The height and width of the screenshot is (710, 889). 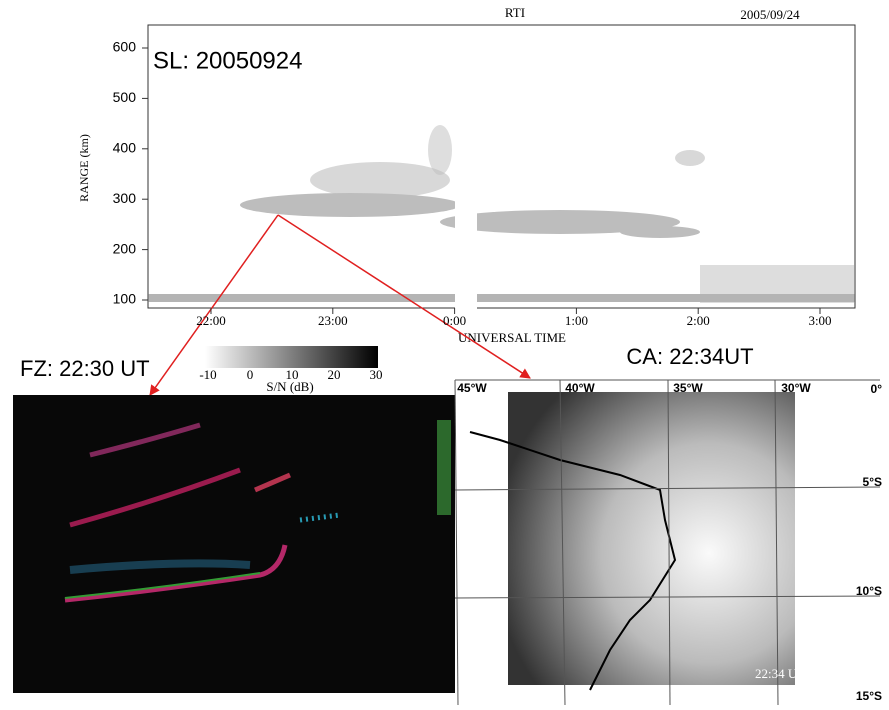 What do you see at coordinates (333, 320) in the screenshot?
I see `x-tick-label: 23:00` at bounding box center [333, 320].